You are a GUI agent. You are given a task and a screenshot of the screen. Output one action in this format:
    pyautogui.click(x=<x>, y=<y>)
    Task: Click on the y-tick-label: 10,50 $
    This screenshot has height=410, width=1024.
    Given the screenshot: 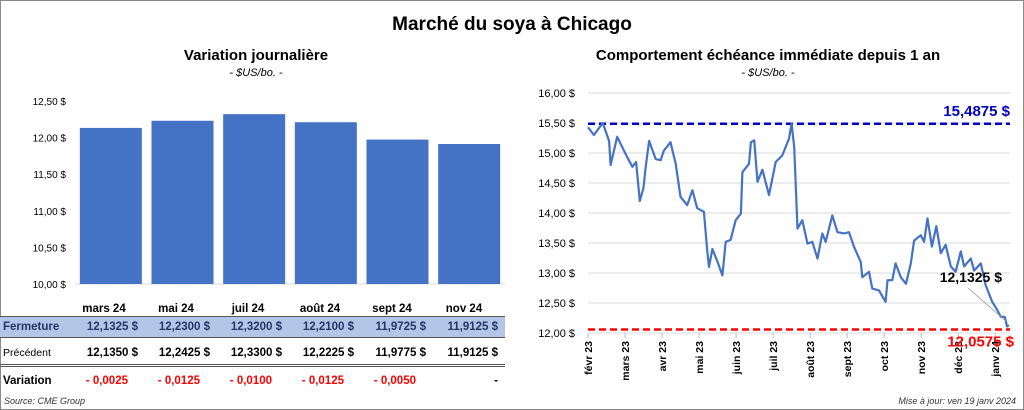 What is the action you would take?
    pyautogui.click(x=50, y=248)
    